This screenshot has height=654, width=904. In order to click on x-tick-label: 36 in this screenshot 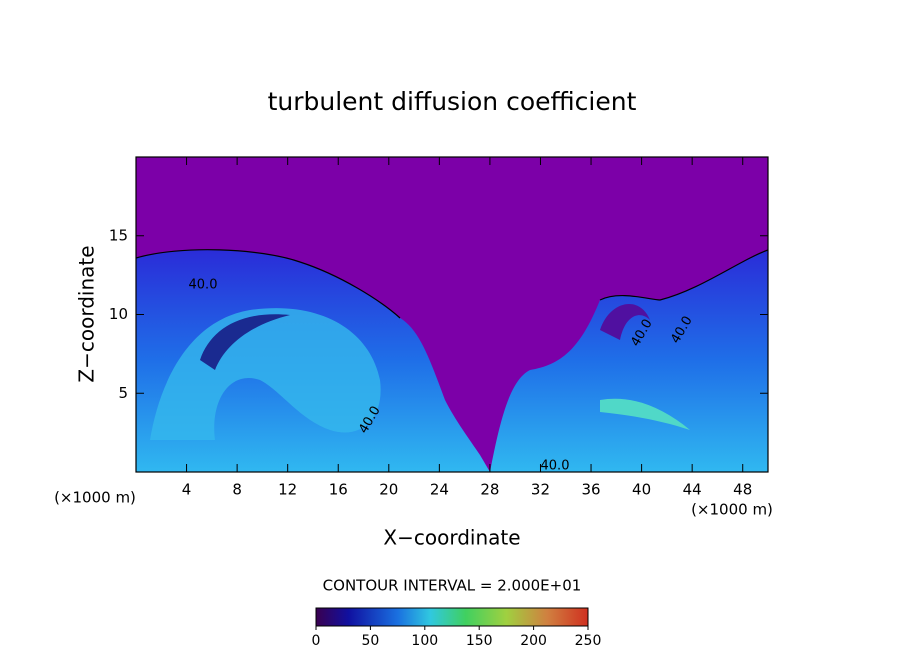, I will do `click(590, 490)`.